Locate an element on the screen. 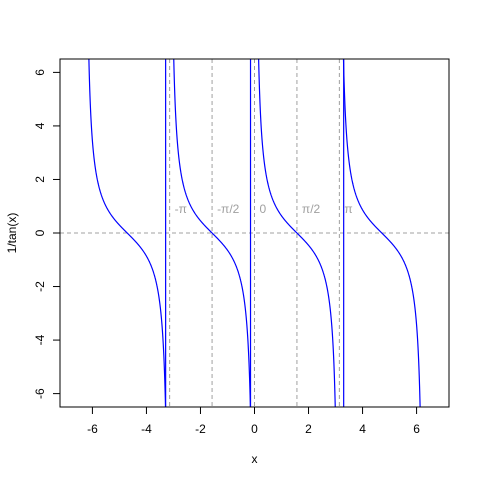 The height and width of the screenshot is (480, 480). annotation-label: -π/2 is located at coordinates (228, 209).